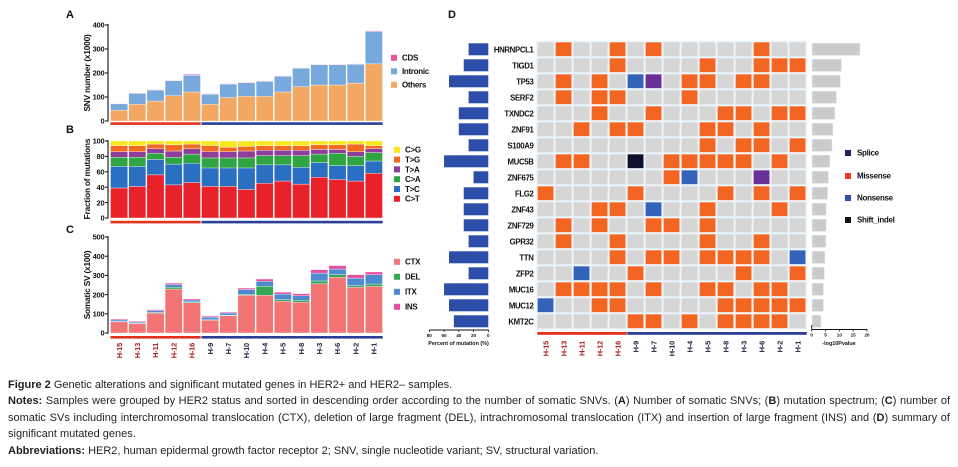  Describe the element at coordinates (523, 65) in the screenshot. I see `gene-label-tigd1: TIGD1` at that location.